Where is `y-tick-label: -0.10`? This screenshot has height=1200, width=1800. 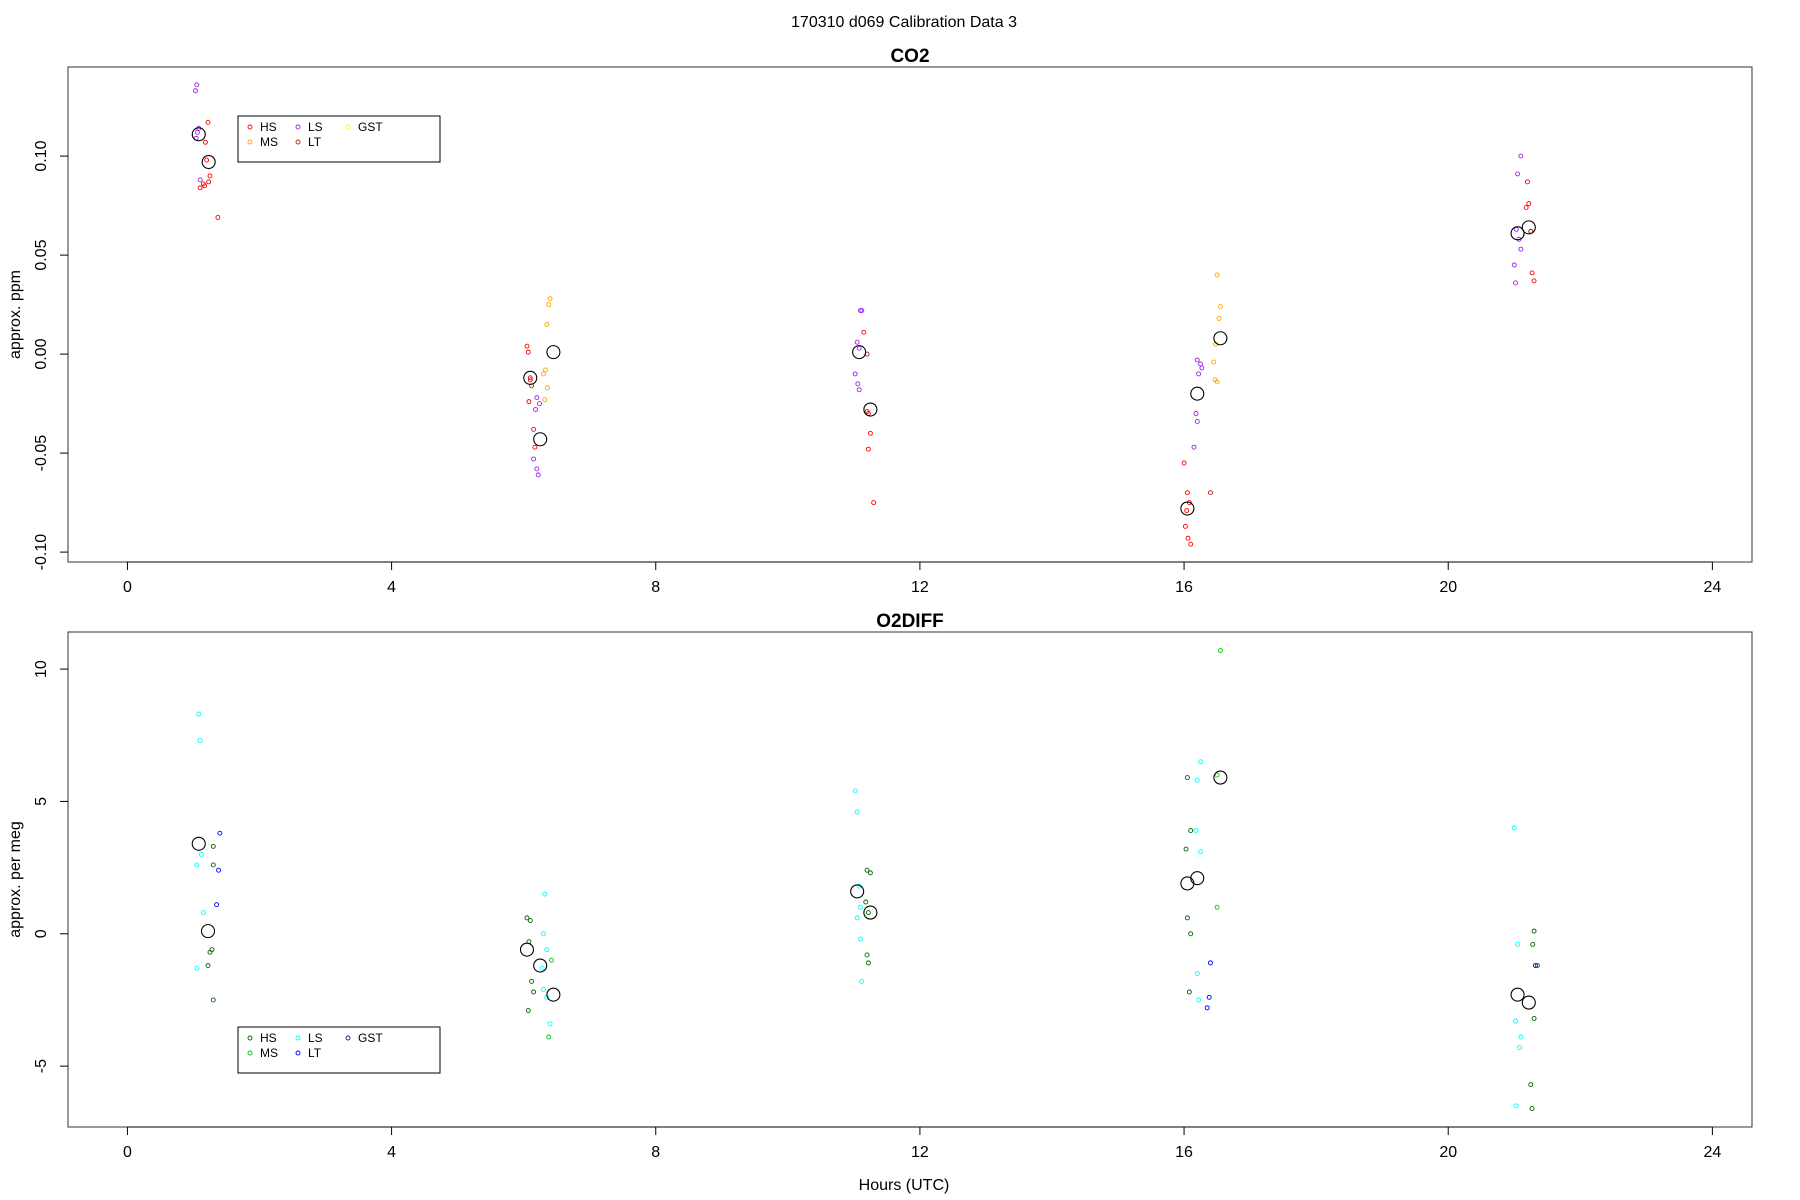
y-tick-label: -0.10 is located at coordinates (41, 552).